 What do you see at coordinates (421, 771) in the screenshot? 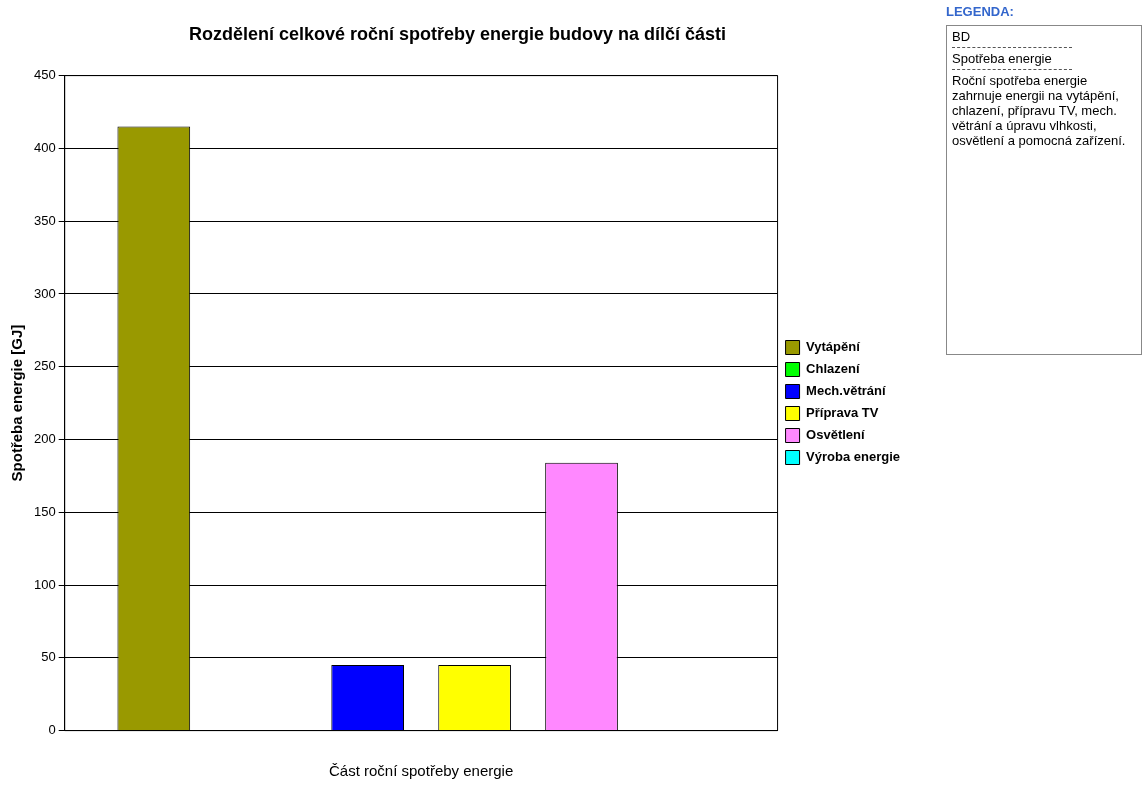
I see `x-axis-title: Část roční spotřeby energie` at bounding box center [421, 771].